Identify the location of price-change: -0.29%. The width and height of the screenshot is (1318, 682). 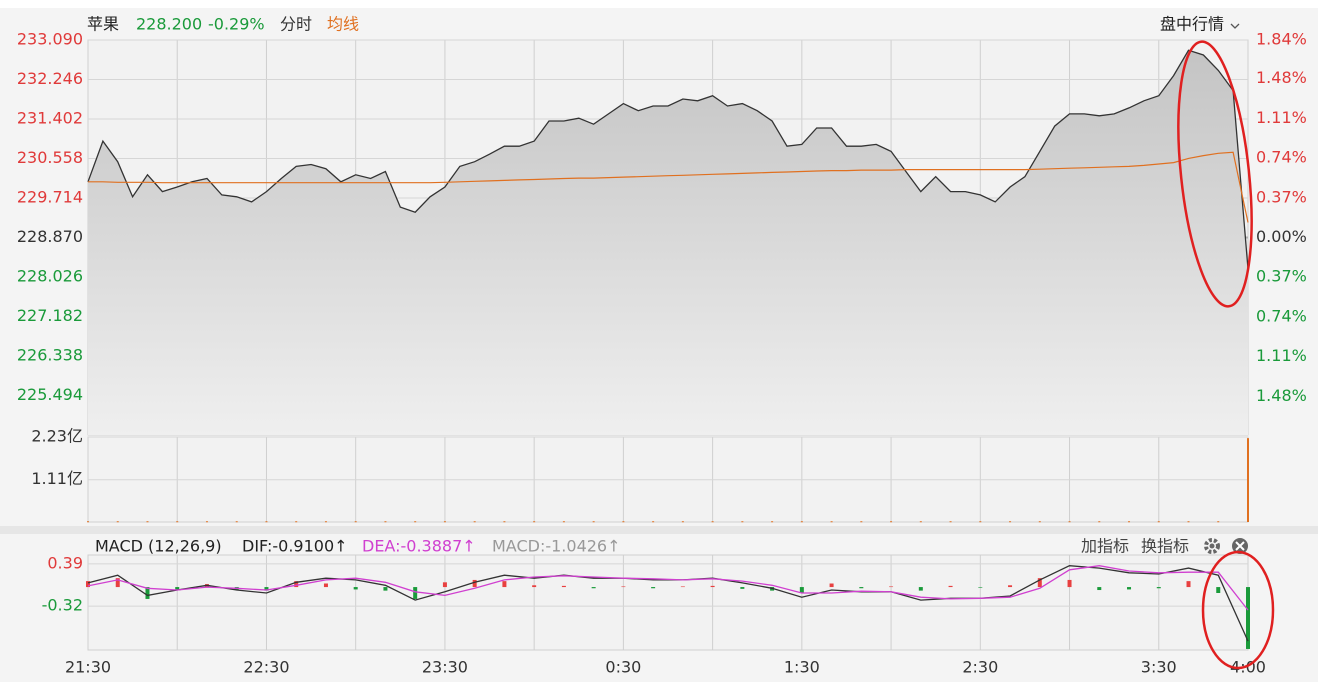
(236, 24).